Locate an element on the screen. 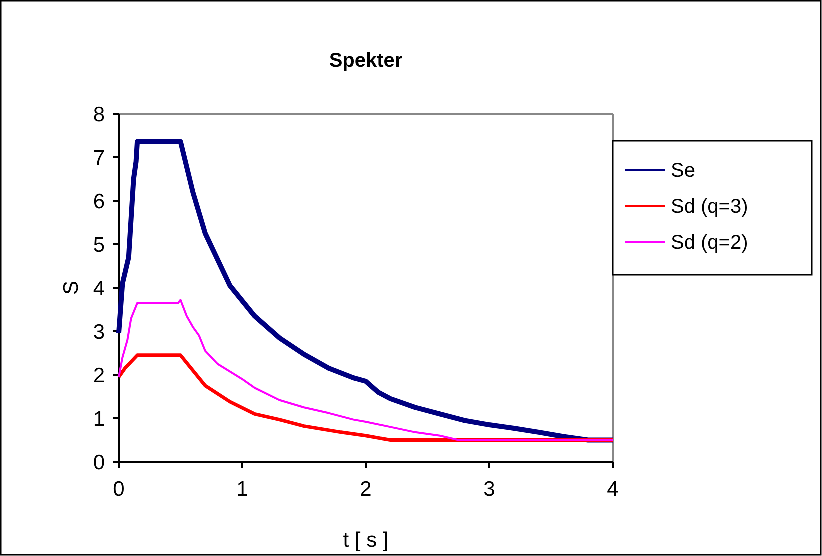 This screenshot has height=556, width=822. x-tick-label: 0 is located at coordinates (119, 489).